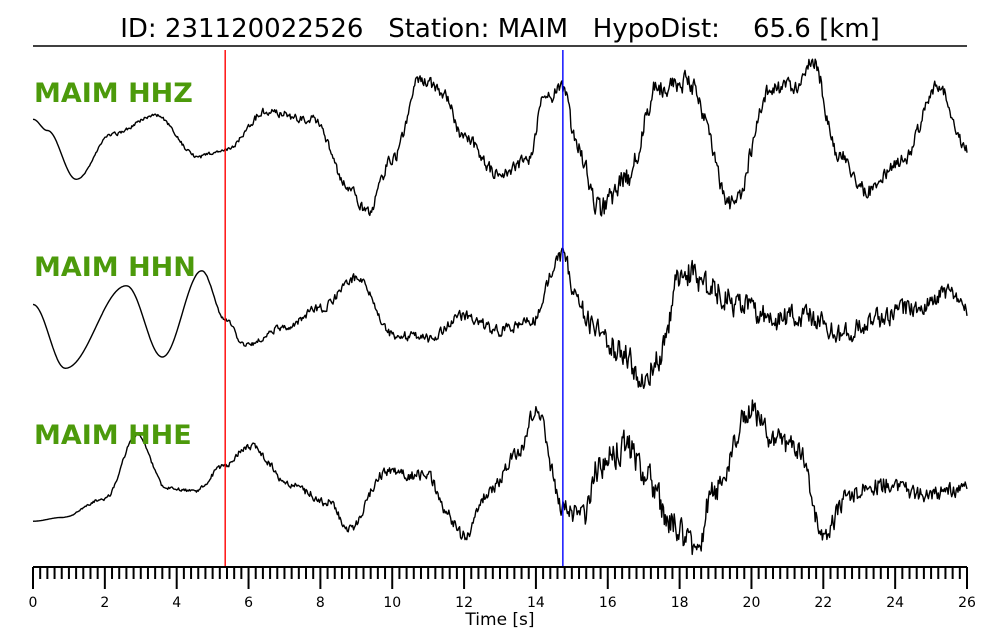  What do you see at coordinates (115, 267) in the screenshot?
I see `channel-label-hhn: MAIM HHN` at bounding box center [115, 267].